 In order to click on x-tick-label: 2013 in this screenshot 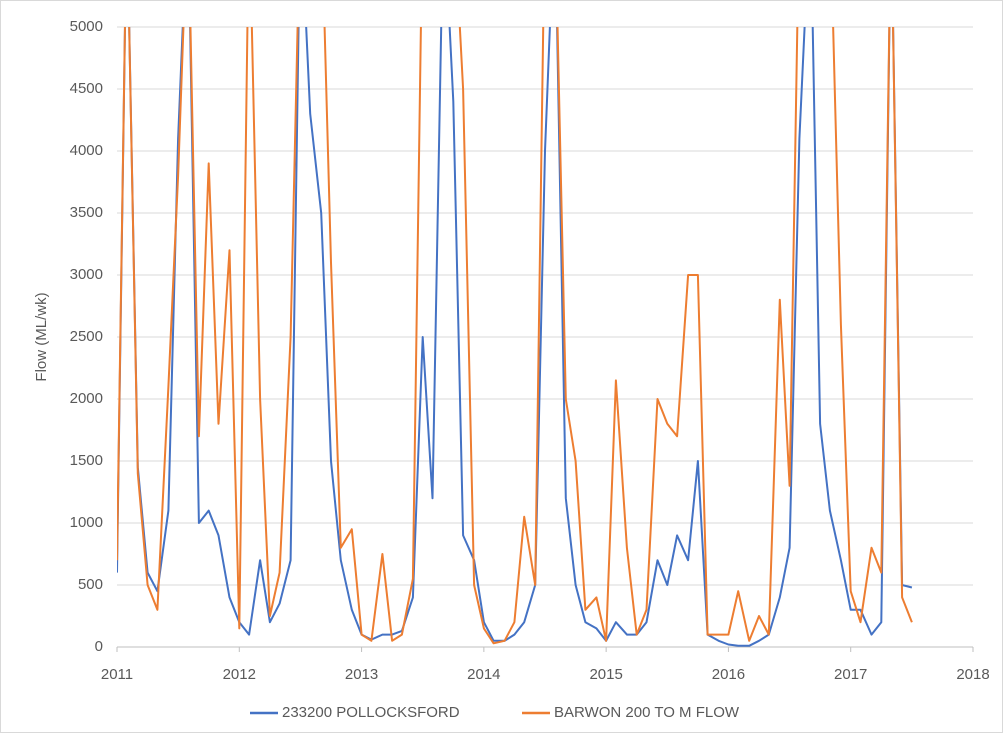, I will do `click(361, 674)`.